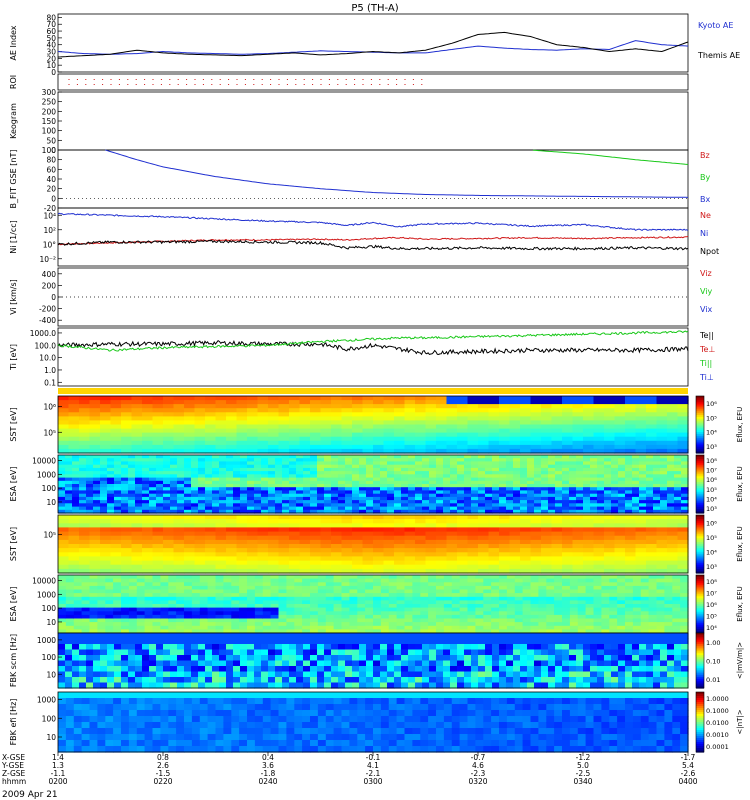 This screenshot has width=750, height=800. I want to click on sst_reduced-colorbar-step, so click(700, 564).